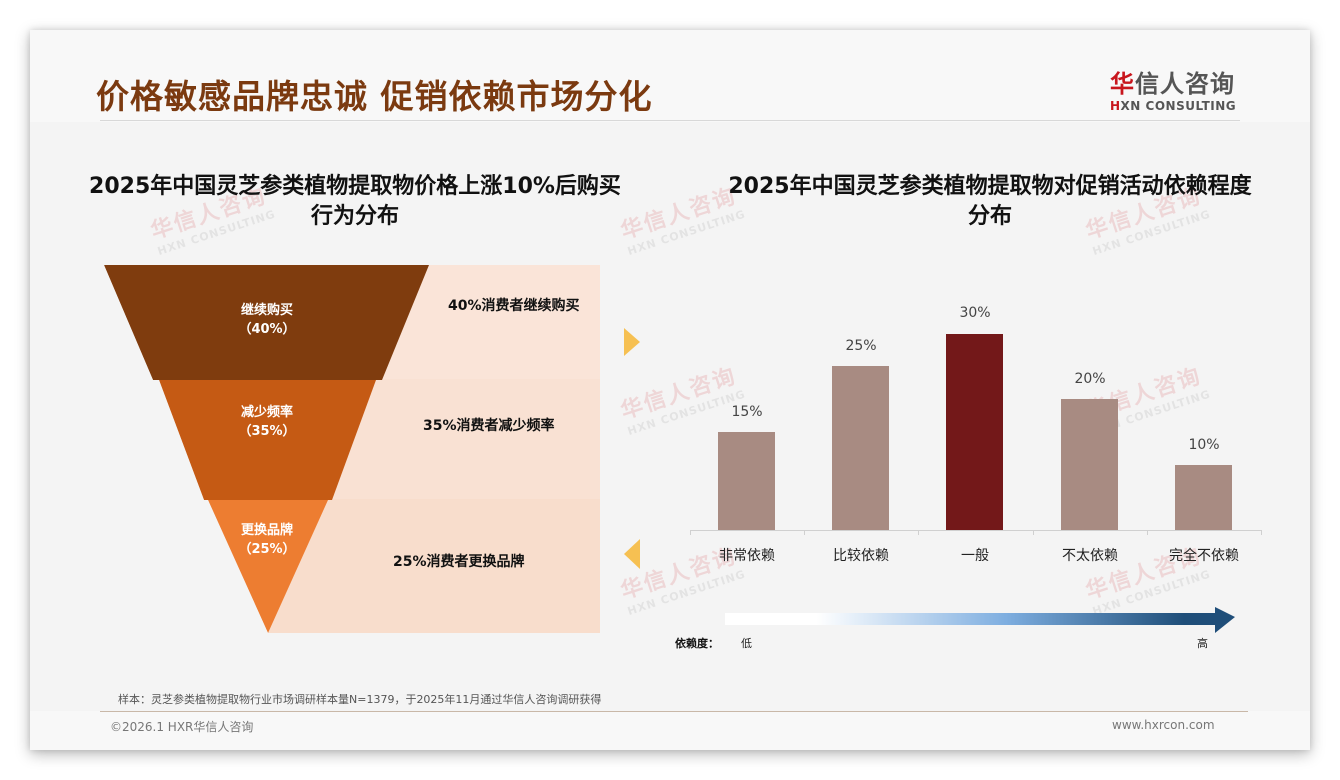 This screenshot has height=780, width=1340. Describe the element at coordinates (268, 566) in the screenshot. I see `funnel-segment-switch` at that location.